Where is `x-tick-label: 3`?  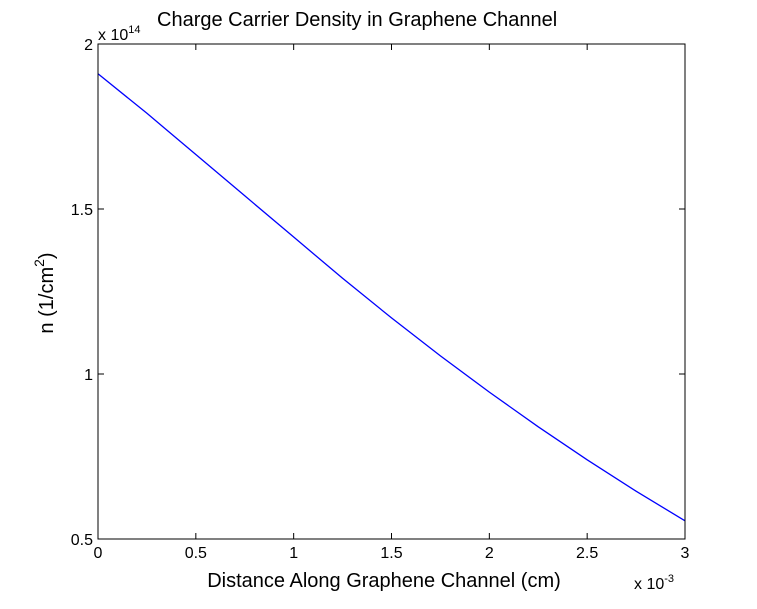
x-tick-label: 3 is located at coordinates (685, 553).